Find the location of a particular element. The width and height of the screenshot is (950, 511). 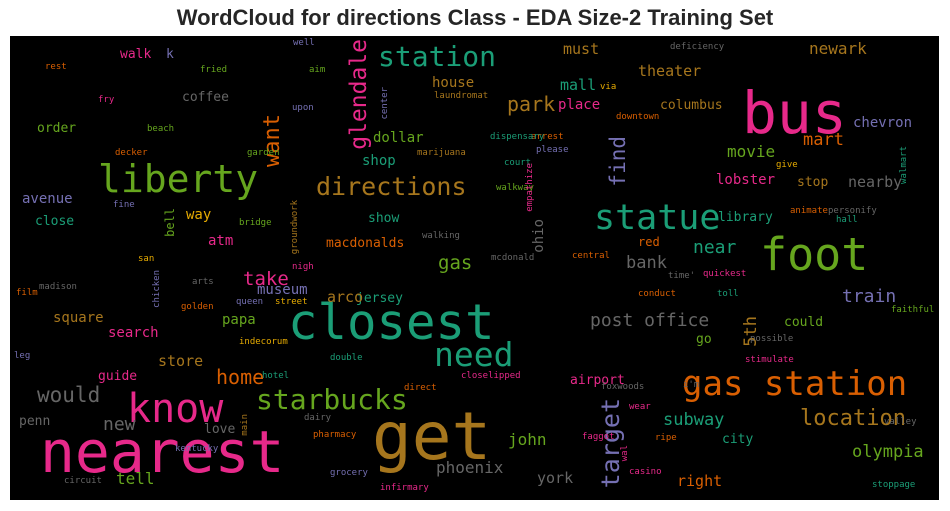

word-nigh: nigh is located at coordinates (303, 267).